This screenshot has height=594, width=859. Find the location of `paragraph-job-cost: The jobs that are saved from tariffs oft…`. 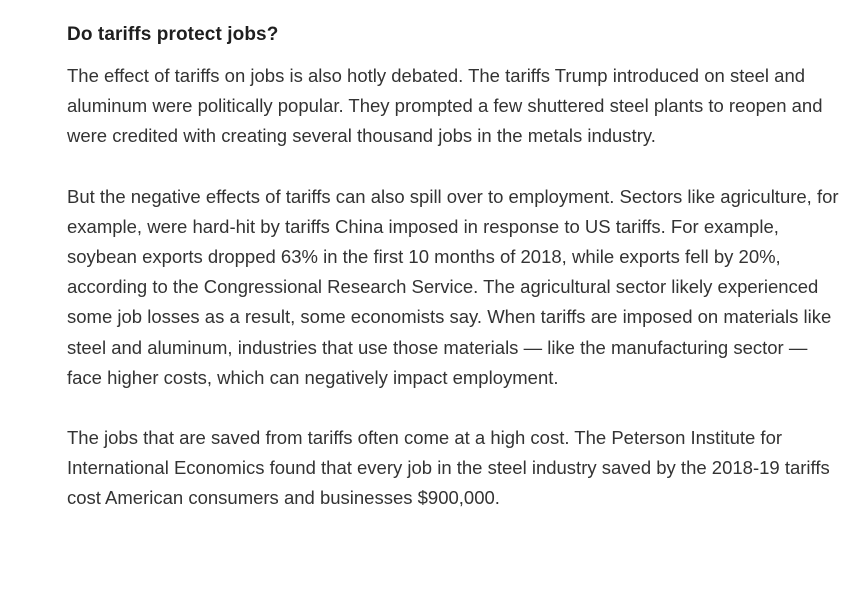

paragraph-job-cost: The jobs that are saved from tariffs oft… is located at coordinates (448, 468).